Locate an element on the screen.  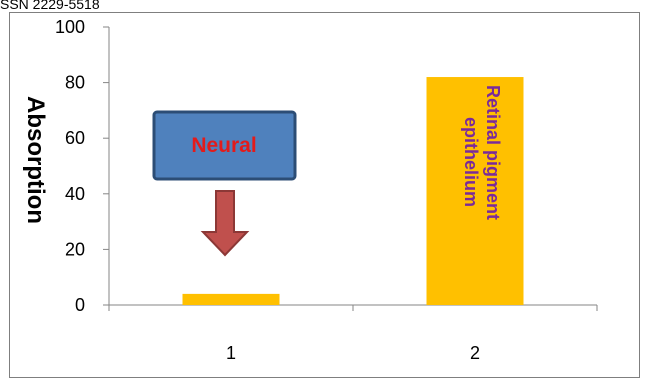
neural-callout: Neural is located at coordinates (224, 145).